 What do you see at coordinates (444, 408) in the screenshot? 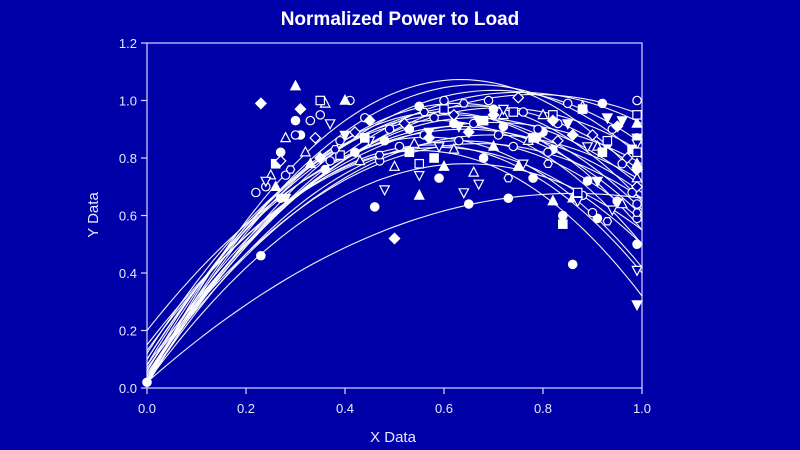
I see `x-tick-label: 0.6` at bounding box center [444, 408].